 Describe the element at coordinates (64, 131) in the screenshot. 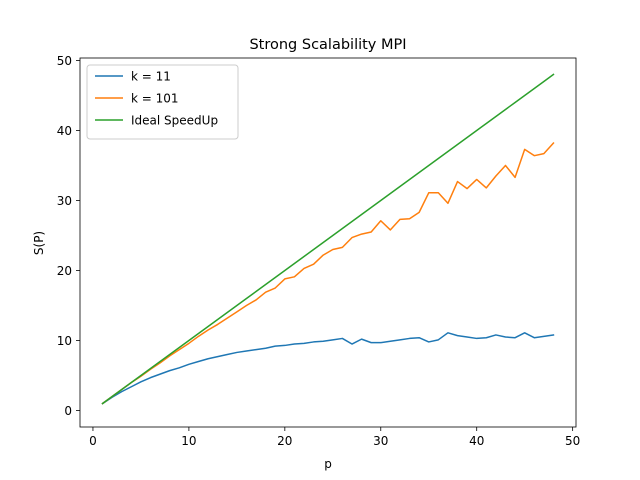

I see `y-tick-label: 40` at that location.